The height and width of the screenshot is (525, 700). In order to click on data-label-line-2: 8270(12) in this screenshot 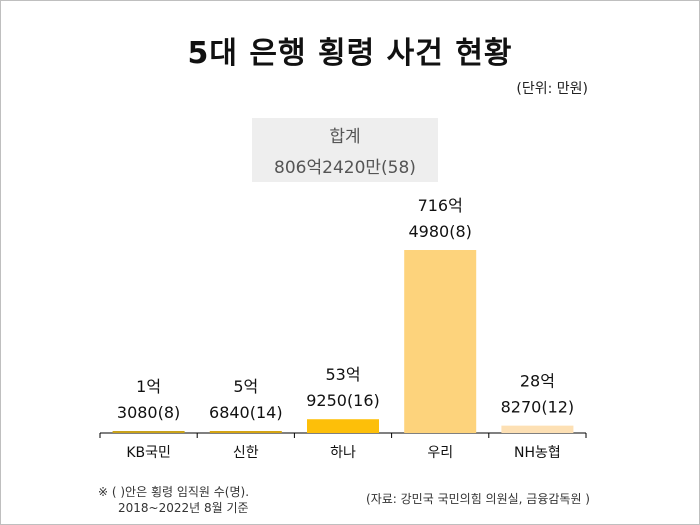, I will do `click(538, 407)`.